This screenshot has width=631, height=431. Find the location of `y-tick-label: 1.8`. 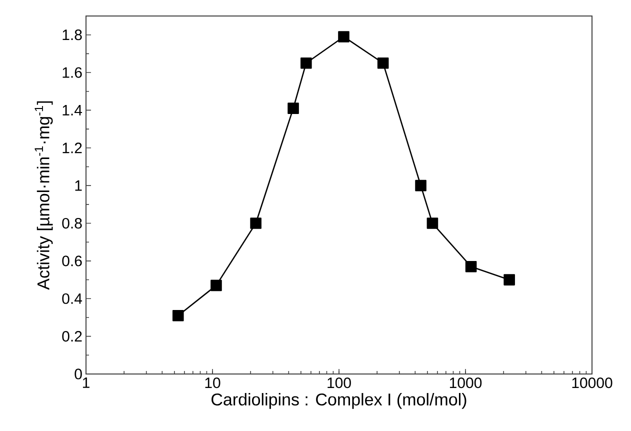

y-tick-label: 1.8 is located at coordinates (72, 35).